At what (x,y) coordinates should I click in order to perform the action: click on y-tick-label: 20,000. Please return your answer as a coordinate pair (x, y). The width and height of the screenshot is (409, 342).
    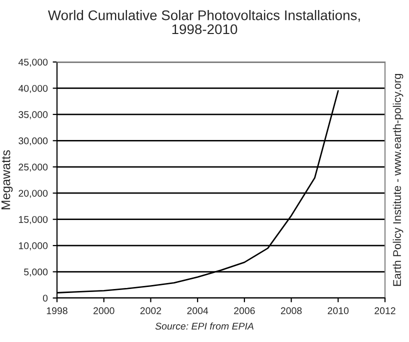
    Looking at the image, I should click on (33, 194).